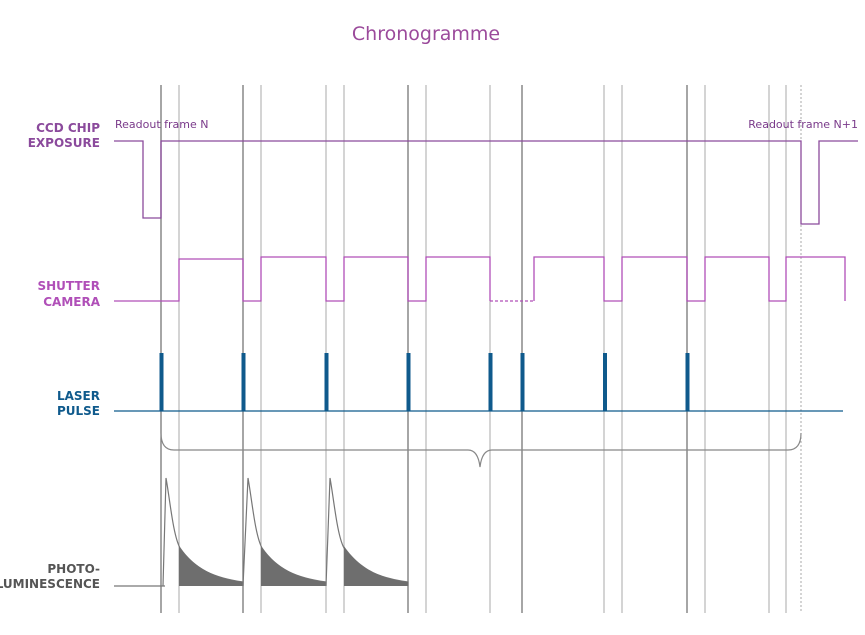 The image size is (865, 635). What do you see at coordinates (803, 124) in the screenshot?
I see `readout-frame-n1-label: Readout frame N+1` at bounding box center [803, 124].